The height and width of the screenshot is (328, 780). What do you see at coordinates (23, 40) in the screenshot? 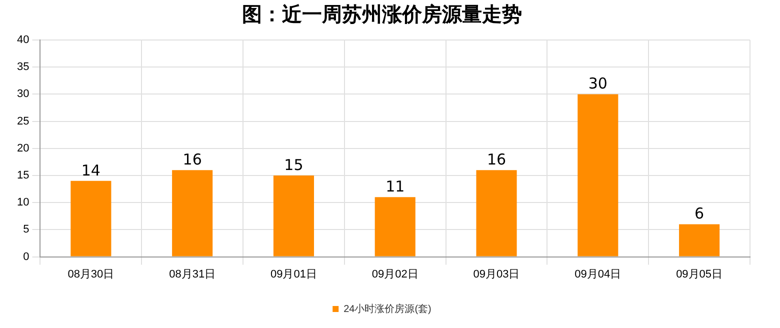
I see `y-tick-label: 40` at bounding box center [23, 40].